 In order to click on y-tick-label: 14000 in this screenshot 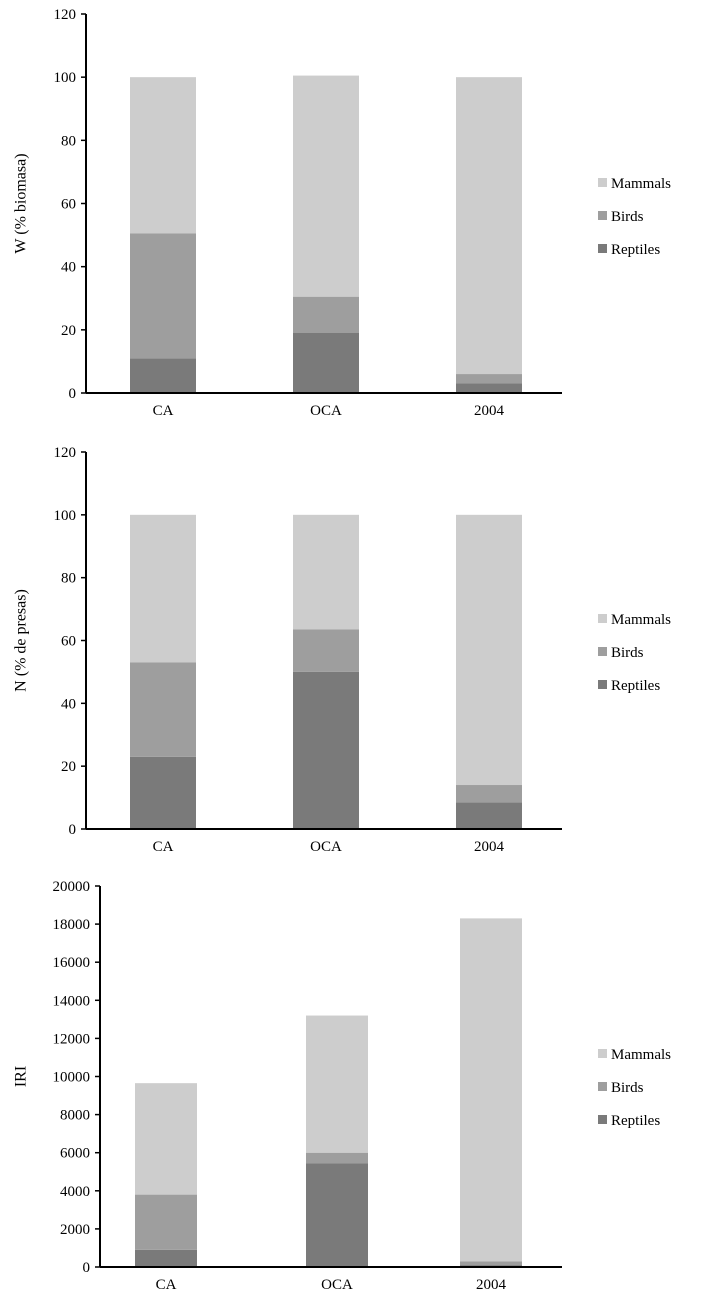, I will do `click(72, 1001)`.